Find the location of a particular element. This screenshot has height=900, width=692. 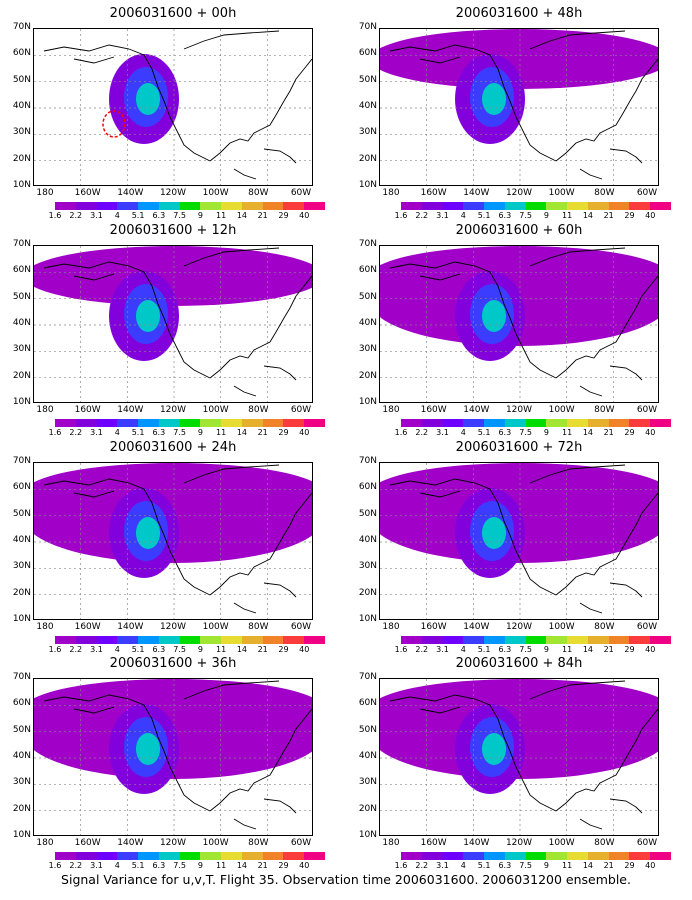

panel-title: 2006031600 + 00h is located at coordinates (173, 13).